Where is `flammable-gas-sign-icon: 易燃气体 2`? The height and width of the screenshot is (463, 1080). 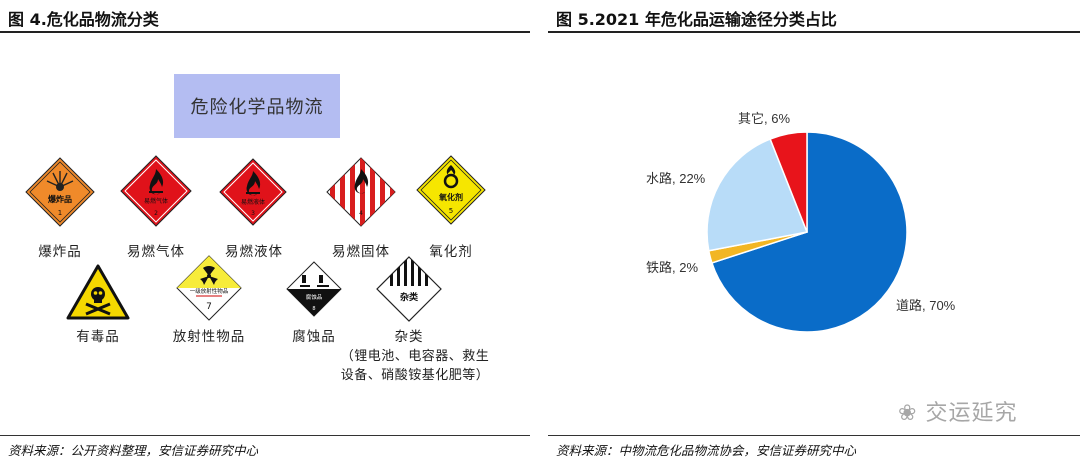
flammable-gas-sign-icon: 易燃气体 2 is located at coordinates (156, 191).